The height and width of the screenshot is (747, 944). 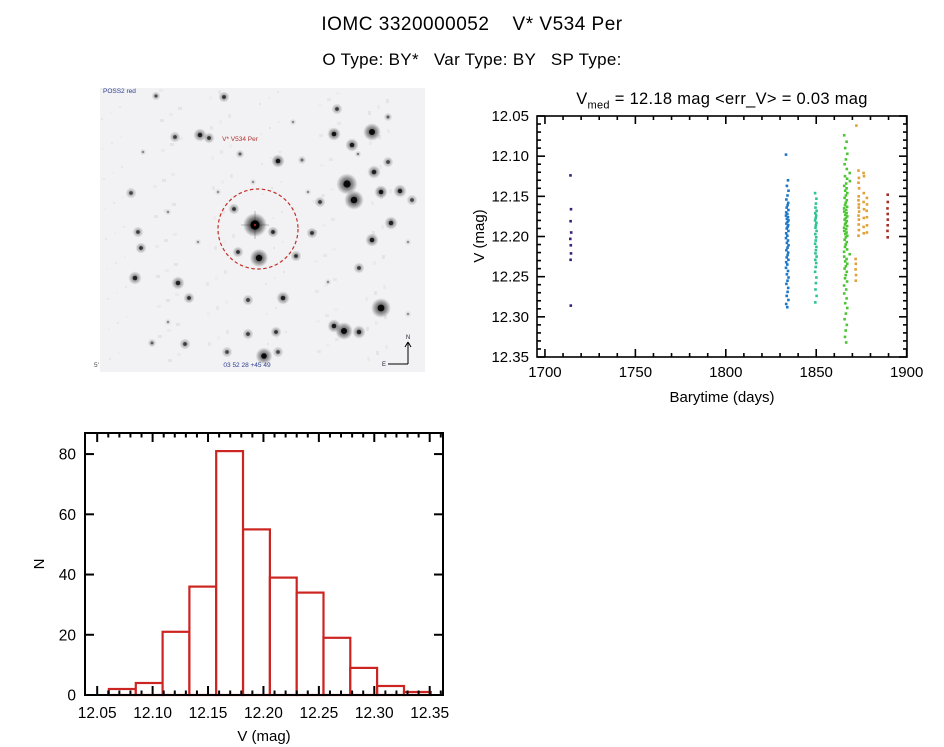 I want to click on histogram-axis-labels: V (mag) N, so click(x=161, y=652).